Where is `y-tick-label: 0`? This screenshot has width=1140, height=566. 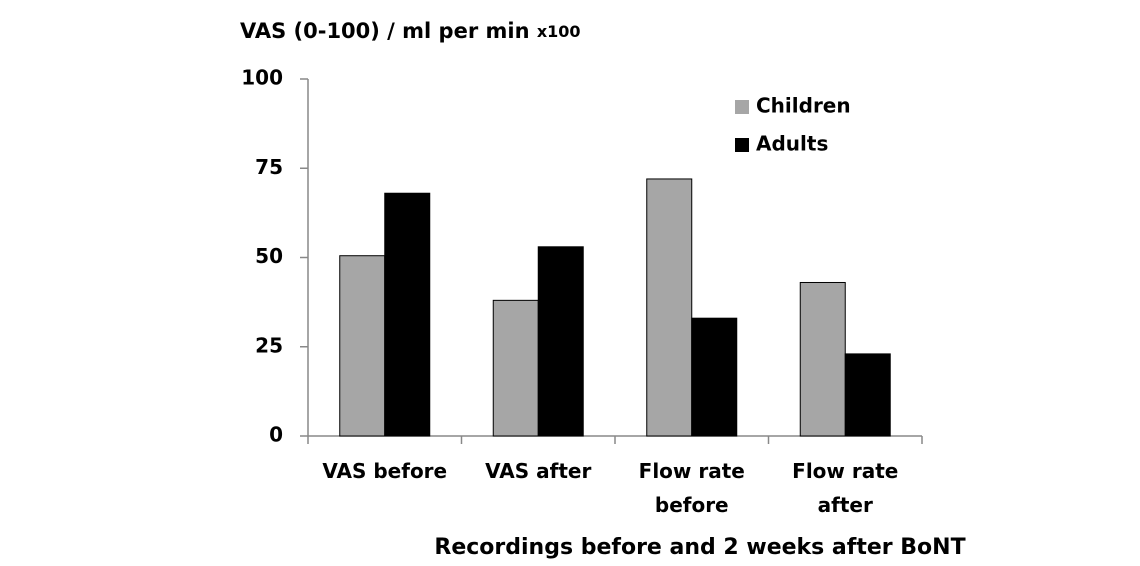
y-tick-label: 0 is located at coordinates (276, 435).